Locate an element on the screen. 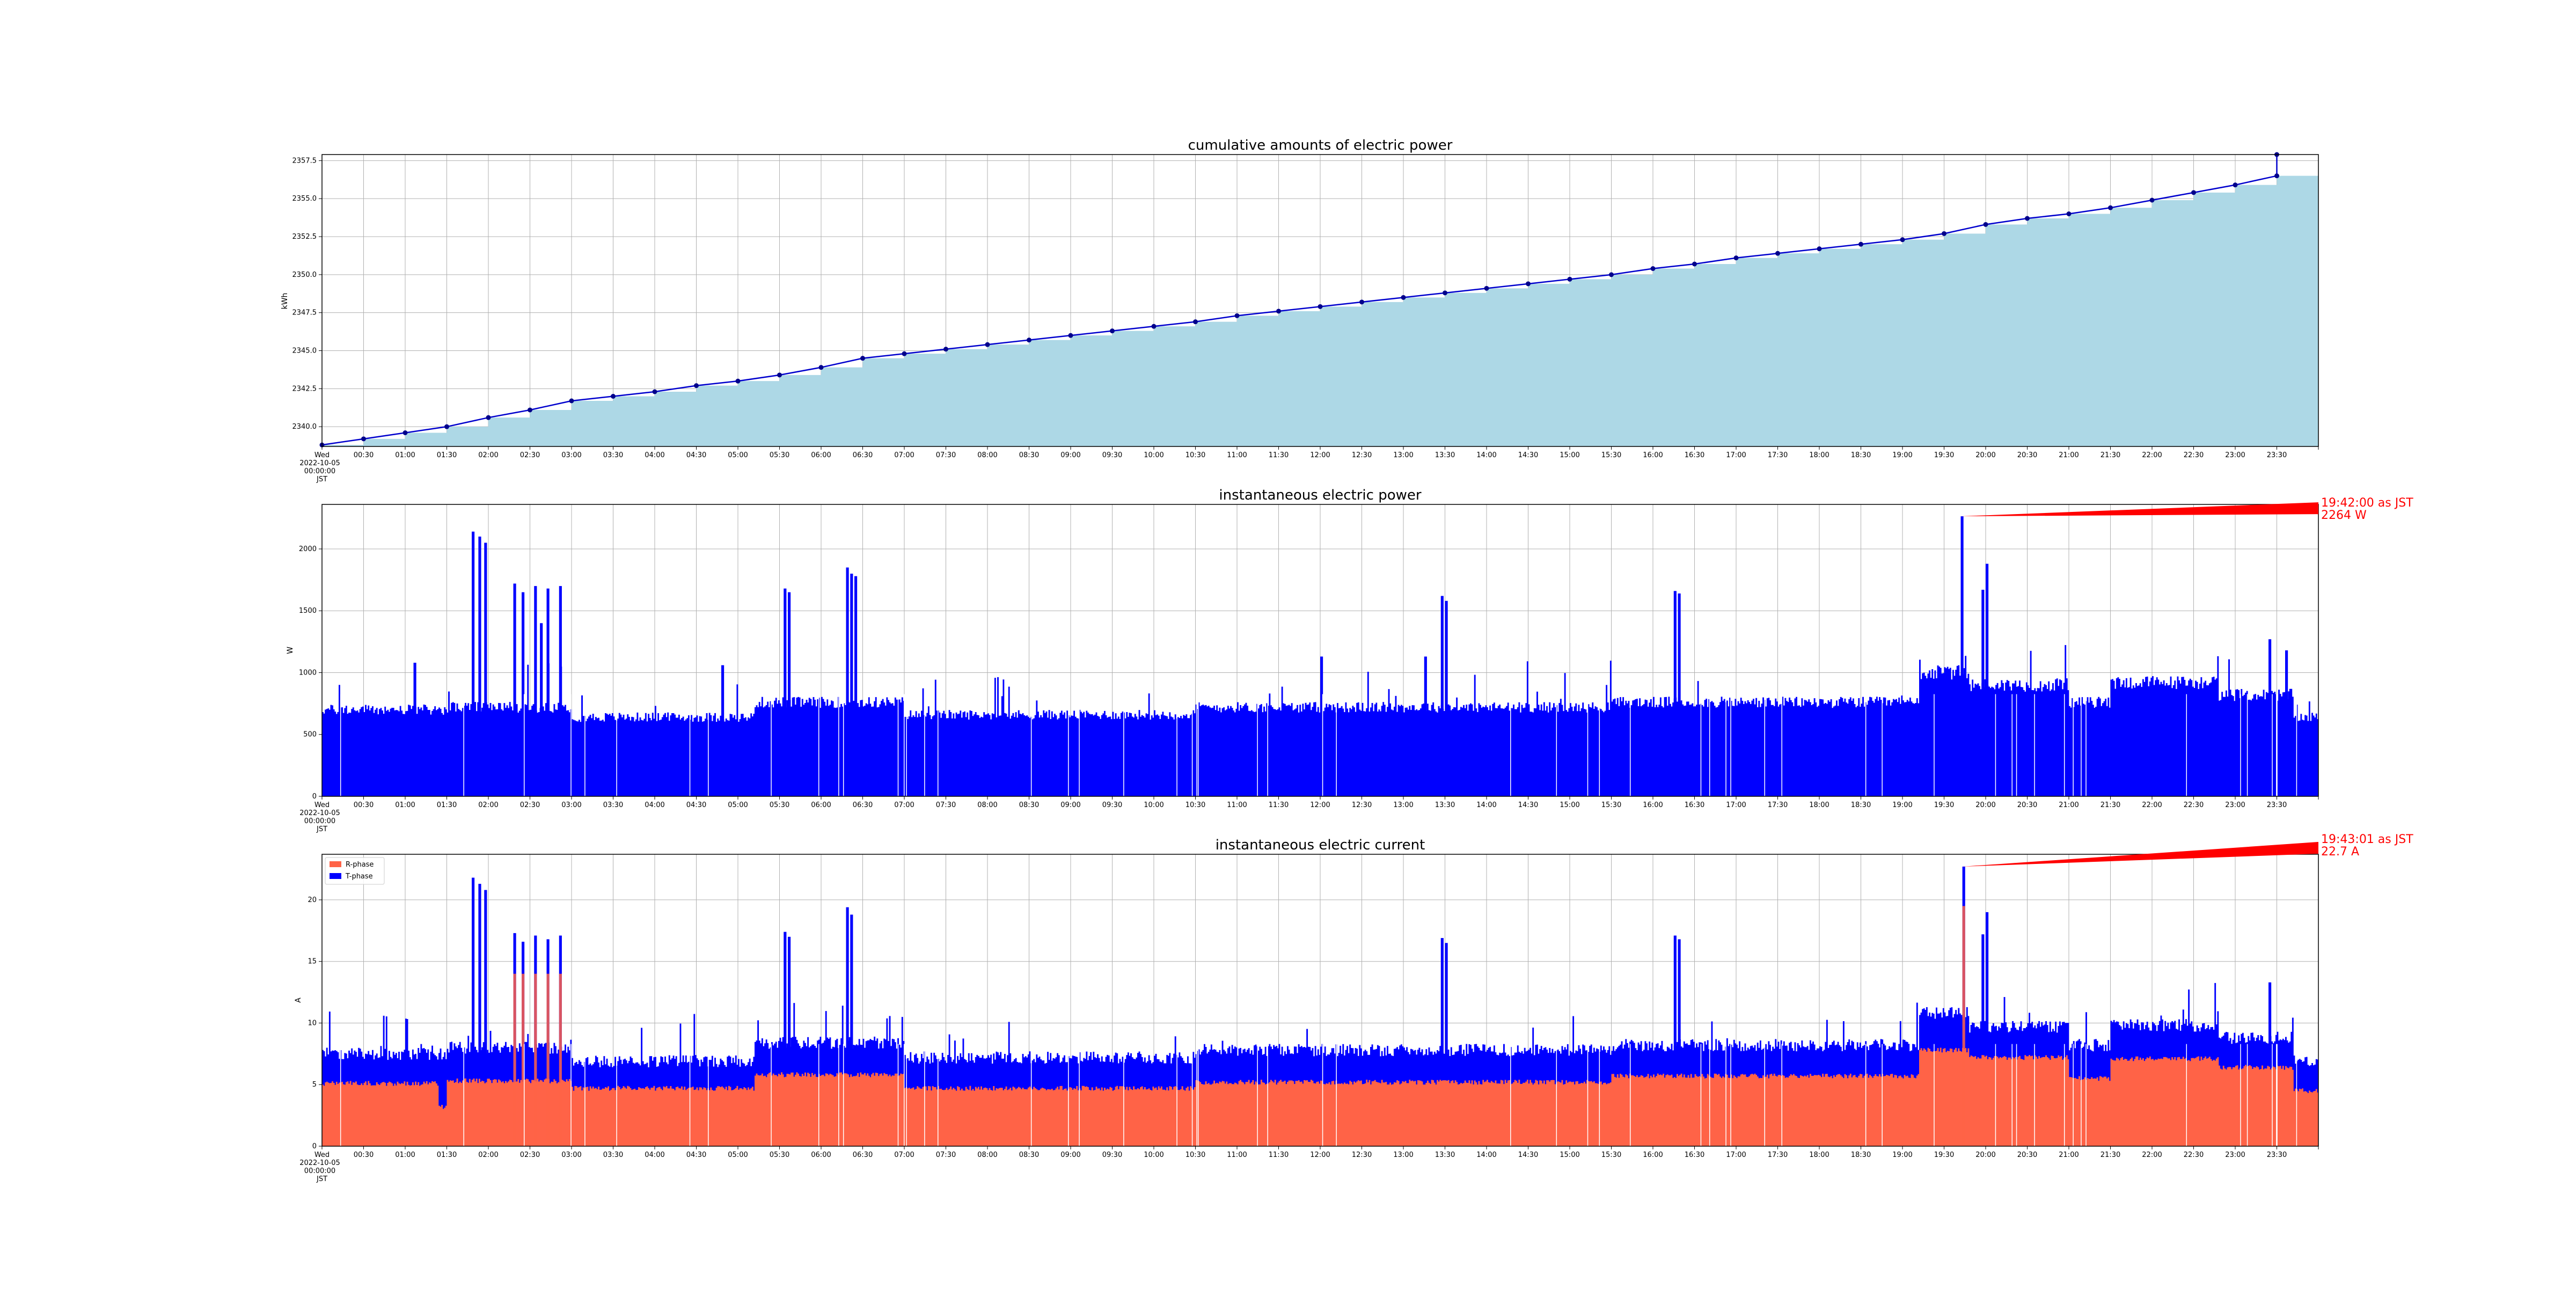 The image size is (2576, 1290). x-tick-label: 11:30 is located at coordinates (1279, 455).